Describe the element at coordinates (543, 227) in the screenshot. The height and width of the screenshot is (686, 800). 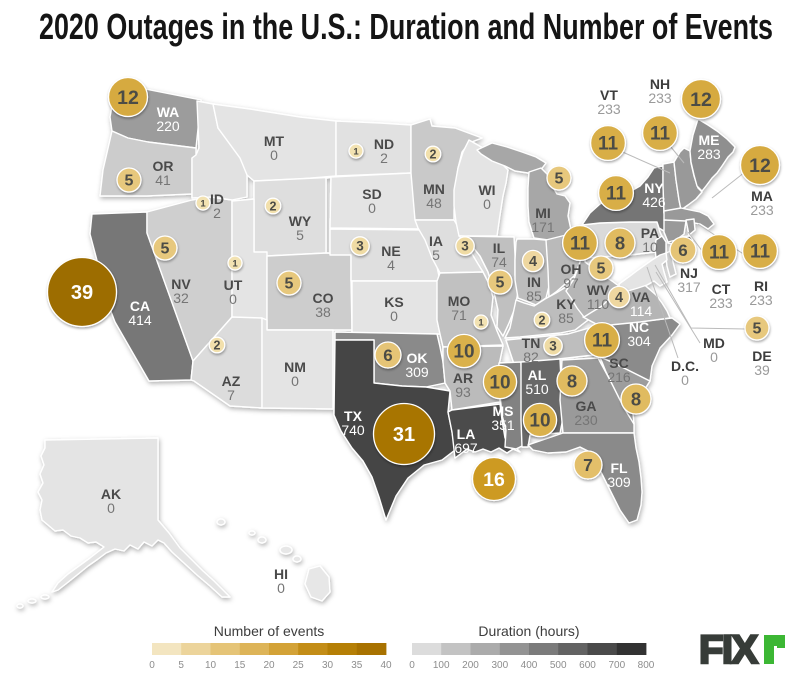
I see `svg-text: 171` at that location.